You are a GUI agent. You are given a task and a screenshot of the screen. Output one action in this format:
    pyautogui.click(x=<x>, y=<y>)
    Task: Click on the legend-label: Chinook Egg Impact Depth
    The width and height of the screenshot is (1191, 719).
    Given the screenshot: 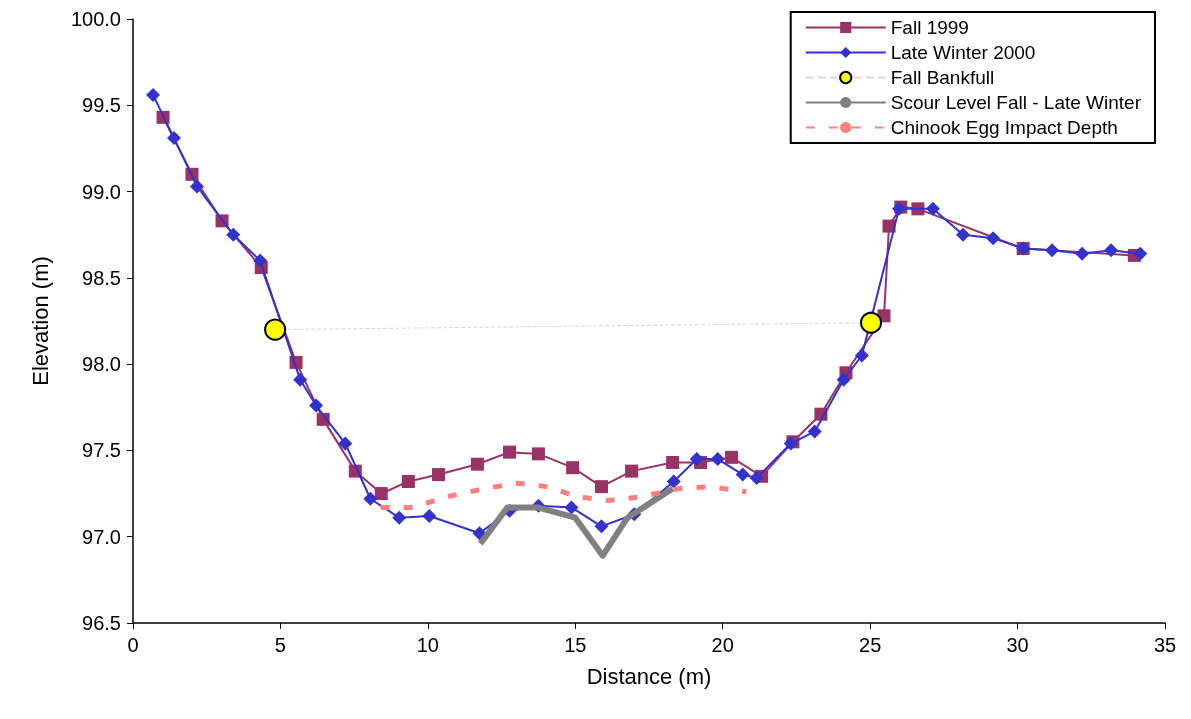 What is the action you would take?
    pyautogui.click(x=1004, y=127)
    